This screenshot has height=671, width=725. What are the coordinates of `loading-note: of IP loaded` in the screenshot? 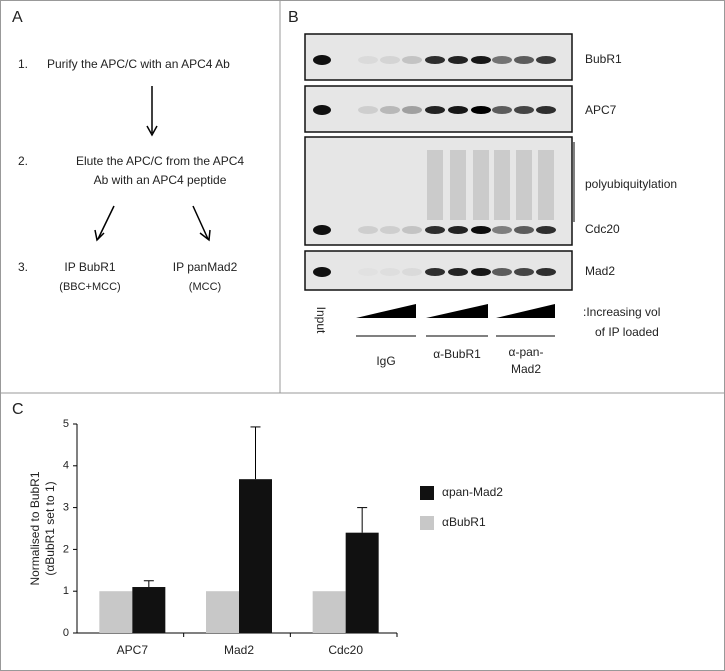 It's located at (627, 332).